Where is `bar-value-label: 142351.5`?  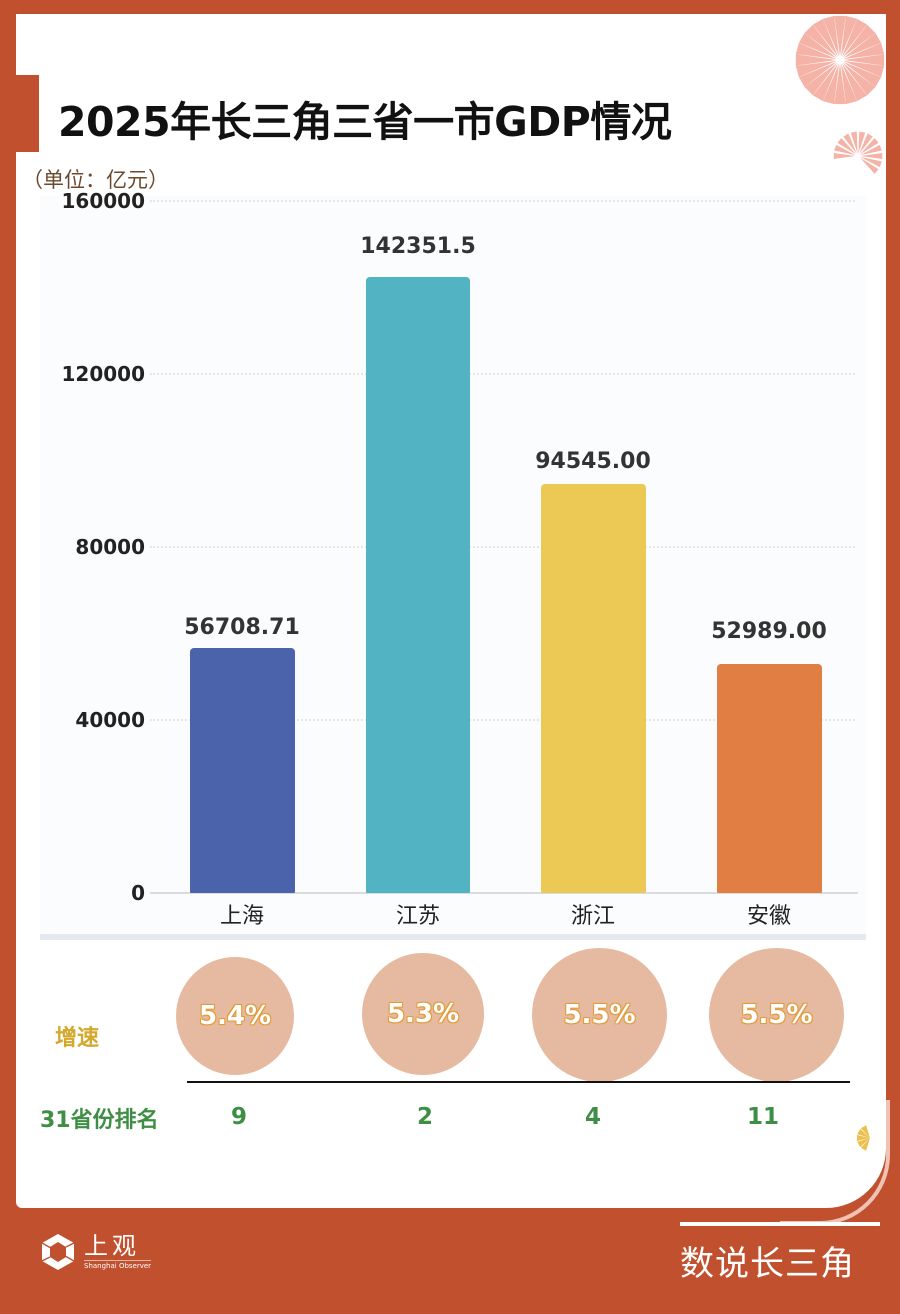
bar-value-label: 142351.5 is located at coordinates (418, 246).